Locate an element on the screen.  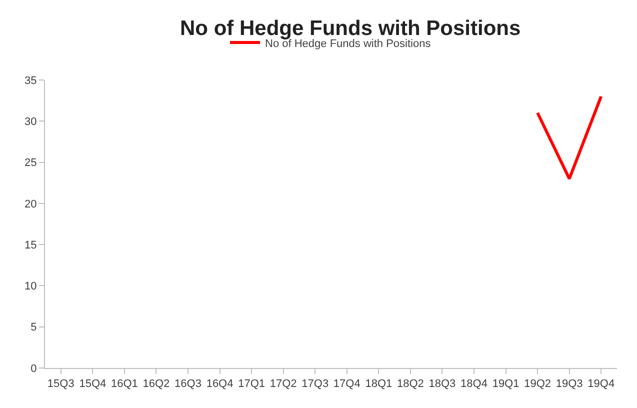
x-tick-label: 16Q3 is located at coordinates (188, 384).